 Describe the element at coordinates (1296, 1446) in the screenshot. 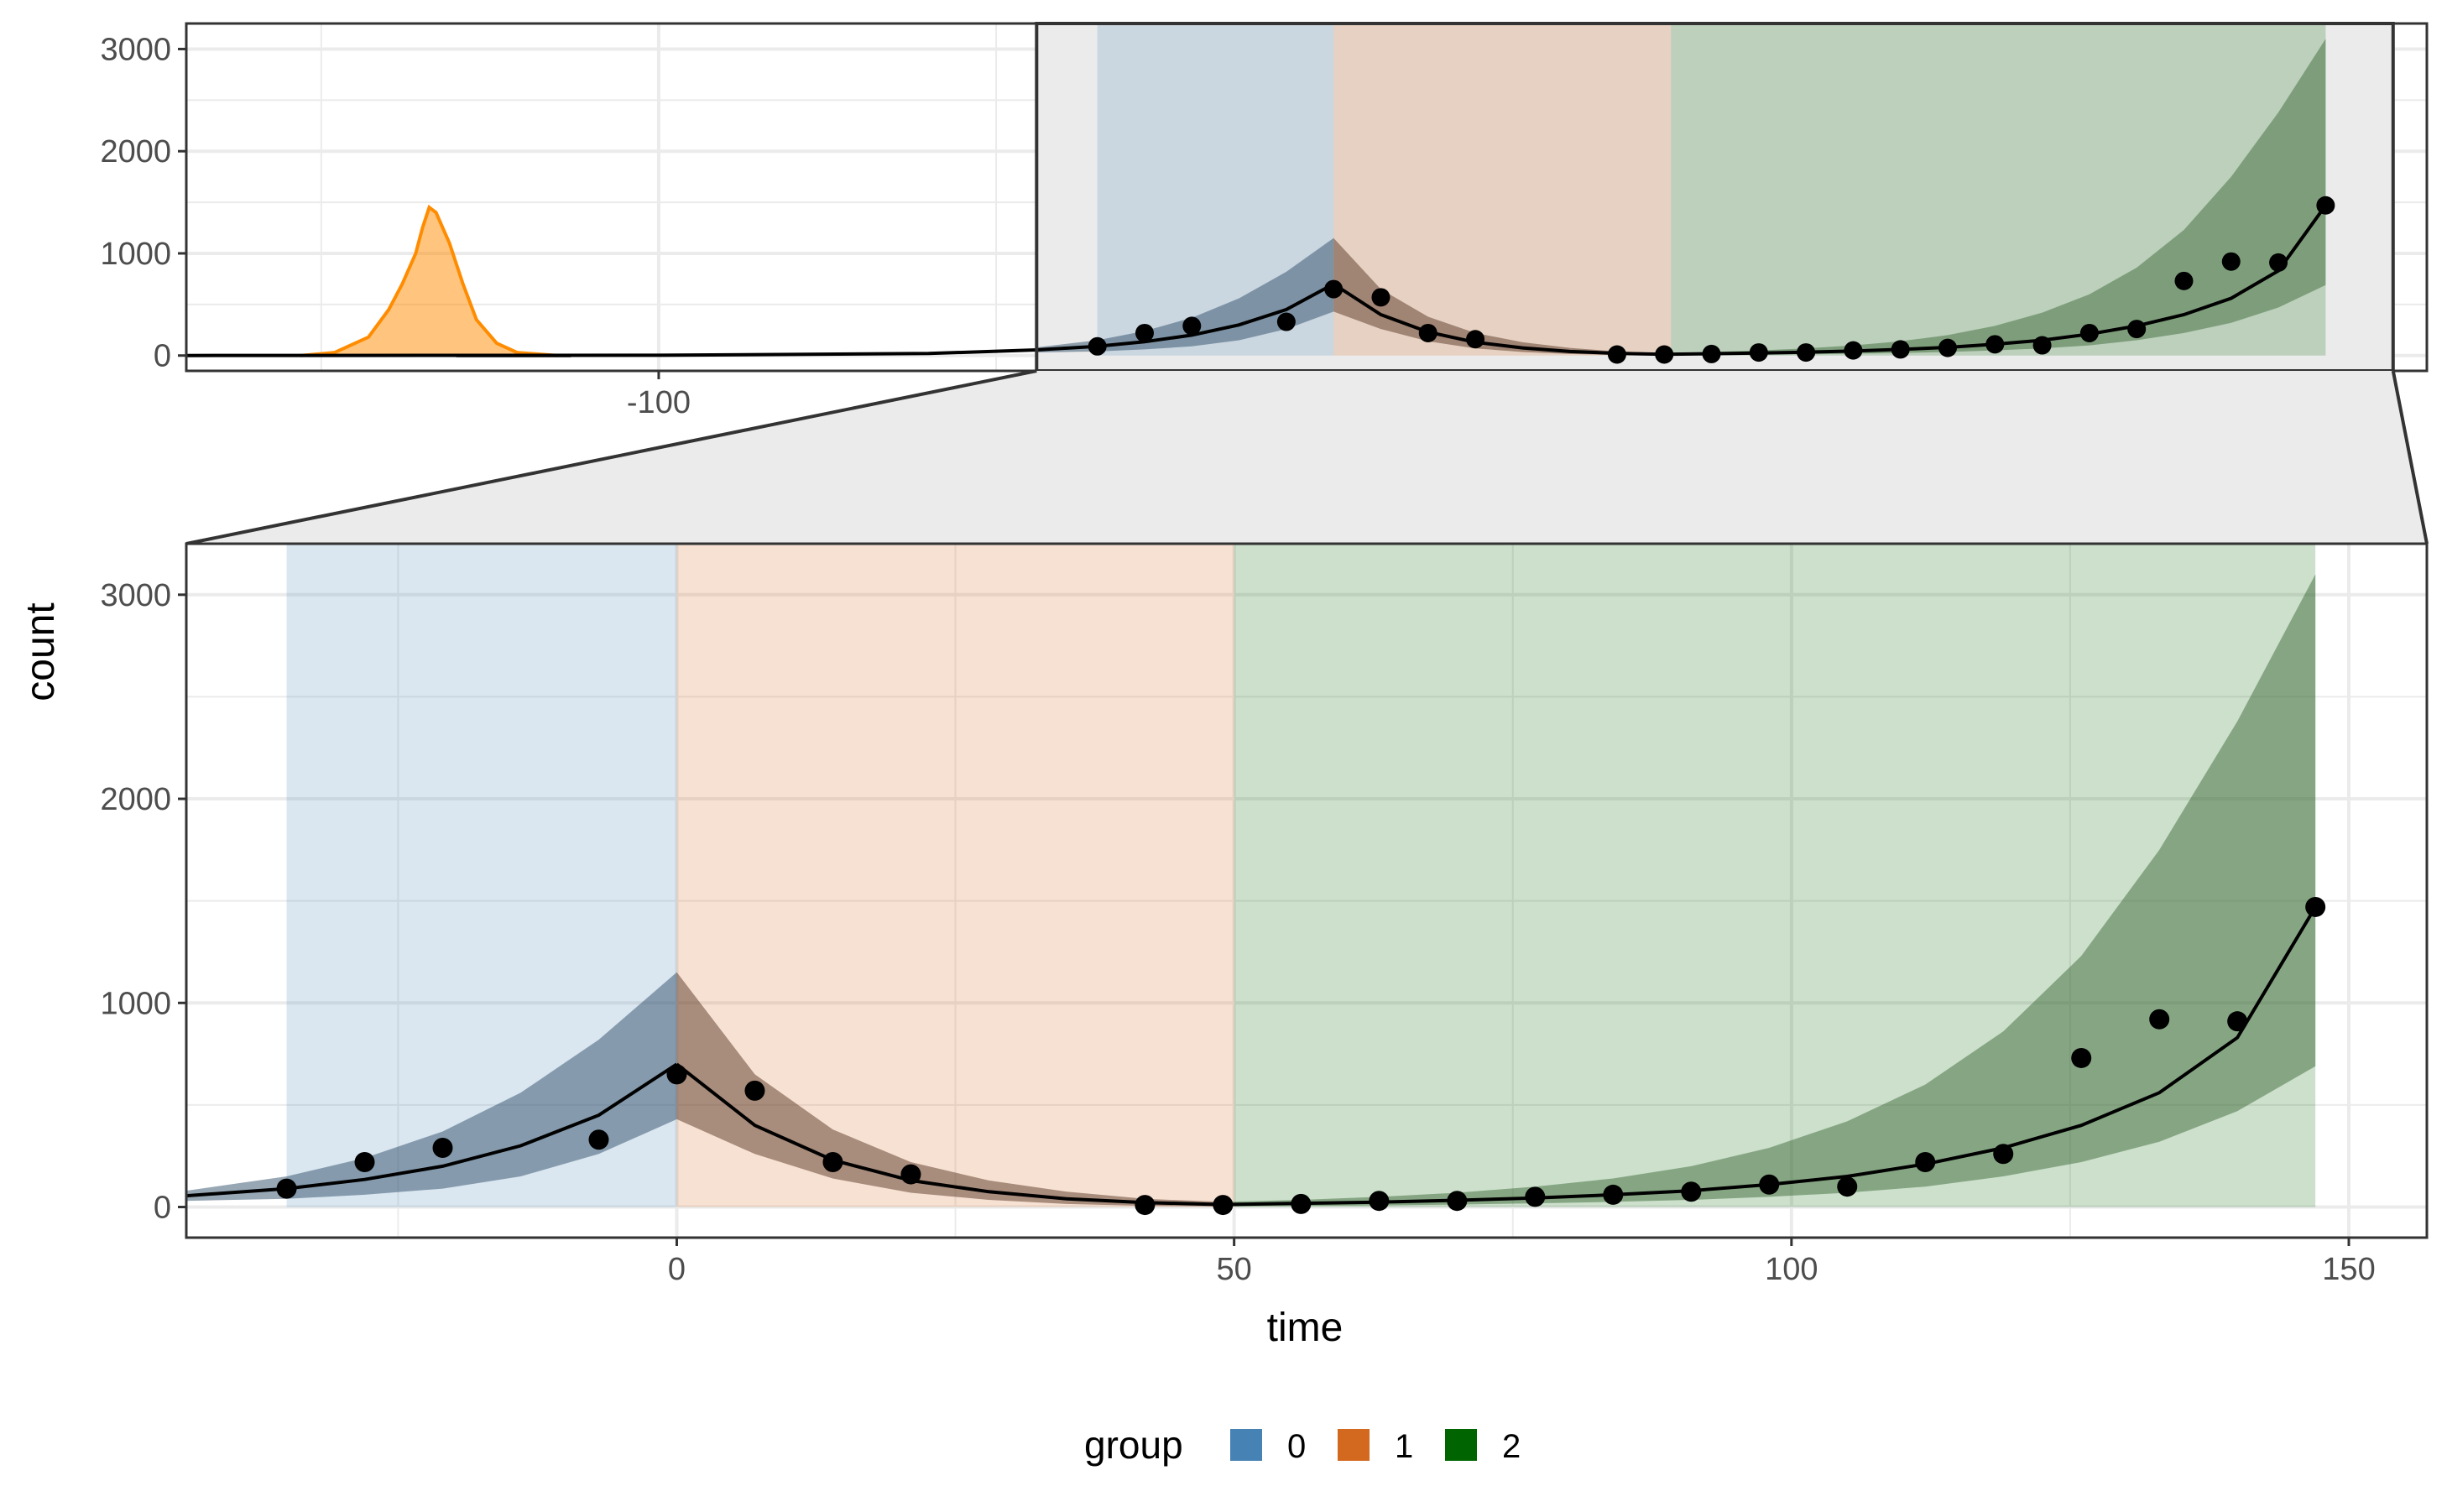

I see `legend-label-0: 0` at that location.